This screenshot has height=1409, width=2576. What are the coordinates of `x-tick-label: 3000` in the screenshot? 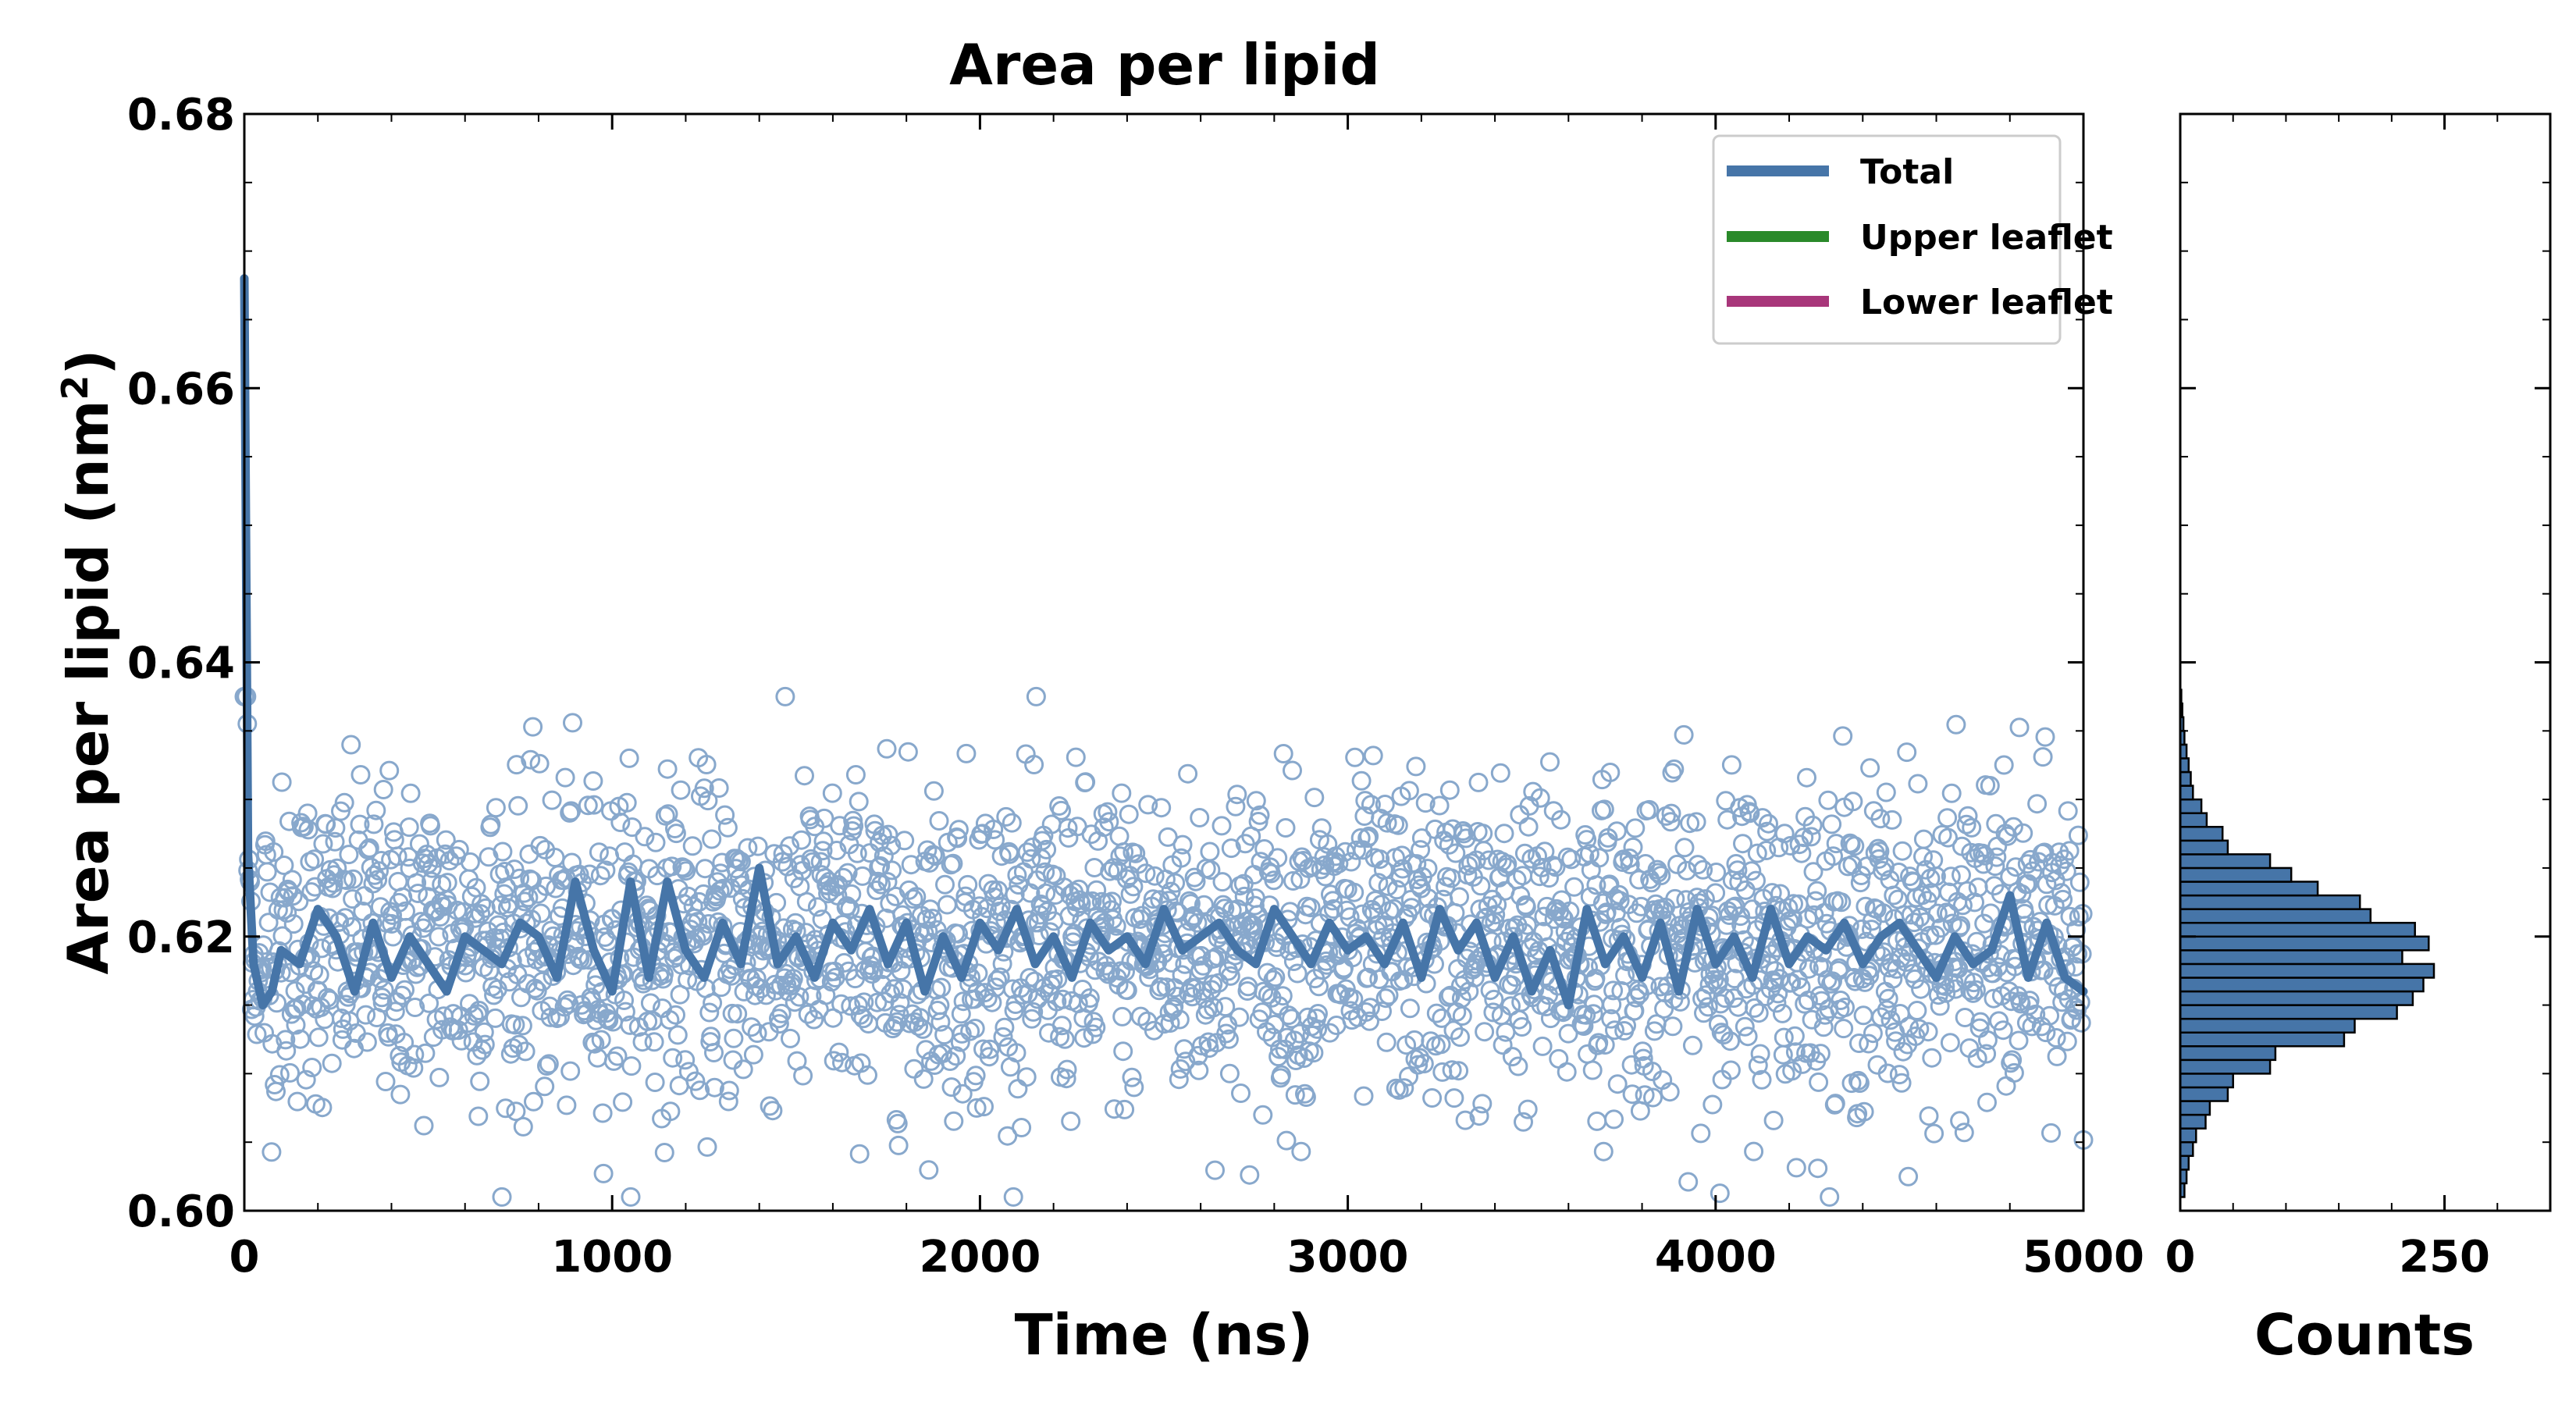 It's located at (1348, 1257).